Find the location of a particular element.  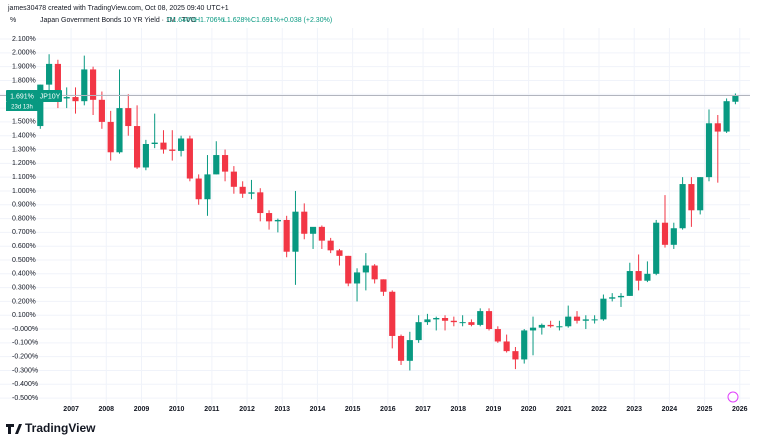

x-tick-label: 2015 is located at coordinates (353, 409).